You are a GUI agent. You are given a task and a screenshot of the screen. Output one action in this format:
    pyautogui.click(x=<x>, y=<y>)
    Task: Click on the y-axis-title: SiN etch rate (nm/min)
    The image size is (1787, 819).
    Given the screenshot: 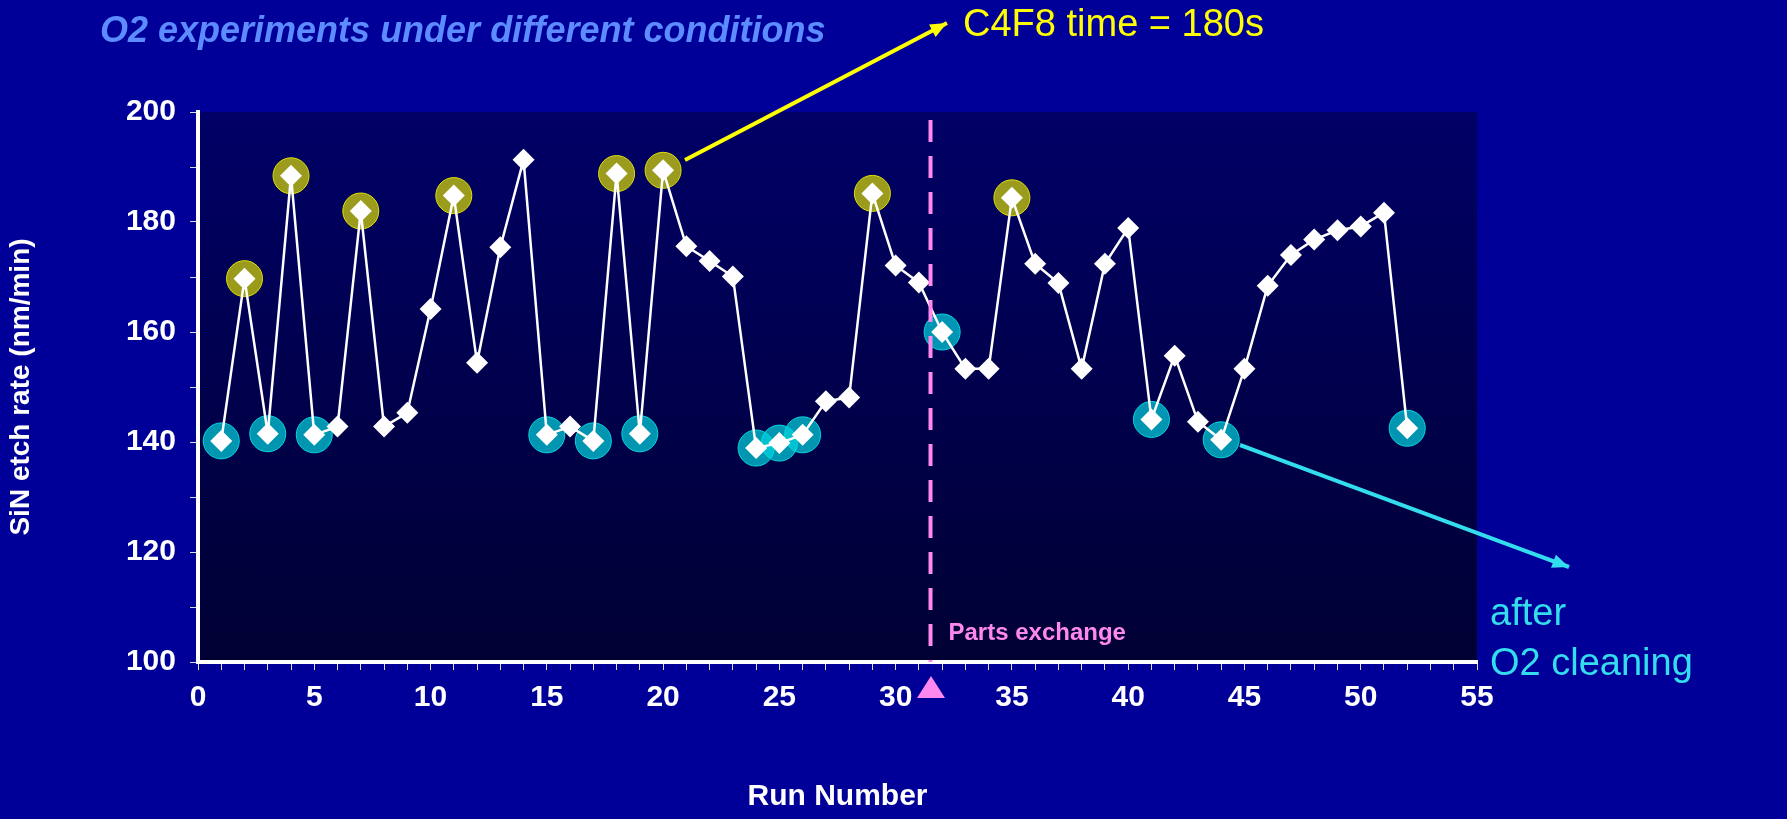 What is the action you would take?
    pyautogui.click(x=19, y=387)
    